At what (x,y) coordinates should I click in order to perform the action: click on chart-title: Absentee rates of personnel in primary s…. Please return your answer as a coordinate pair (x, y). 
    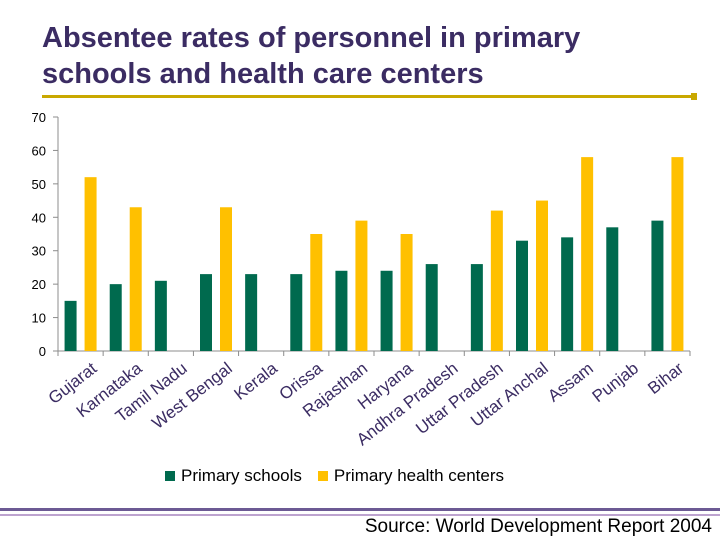
    Looking at the image, I should click on (311, 56).